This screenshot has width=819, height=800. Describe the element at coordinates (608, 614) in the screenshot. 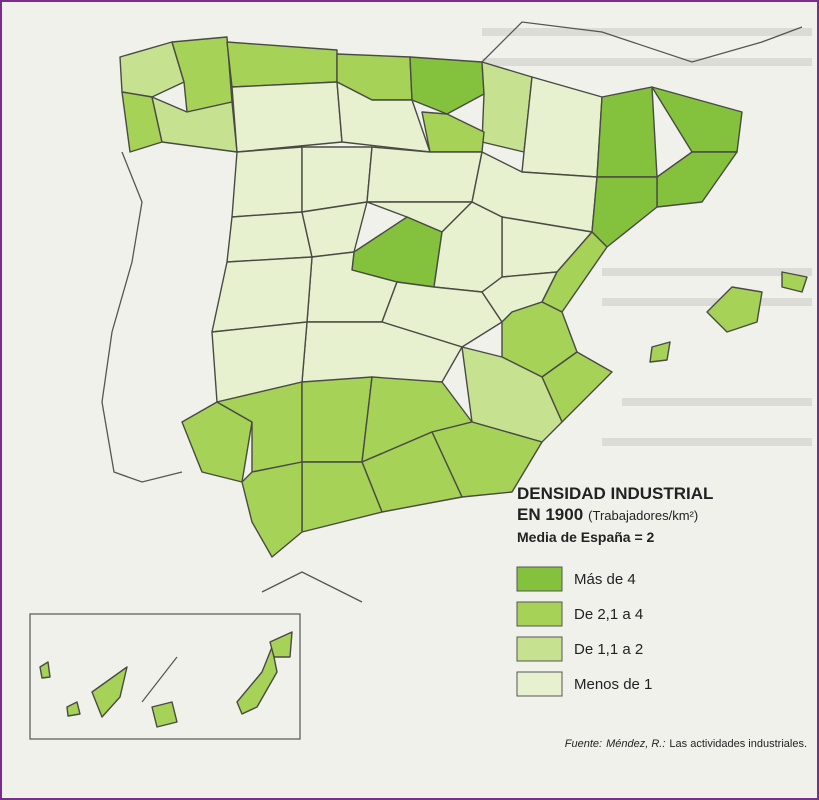

I see `legend-label: De 2,1 a 4` at that location.